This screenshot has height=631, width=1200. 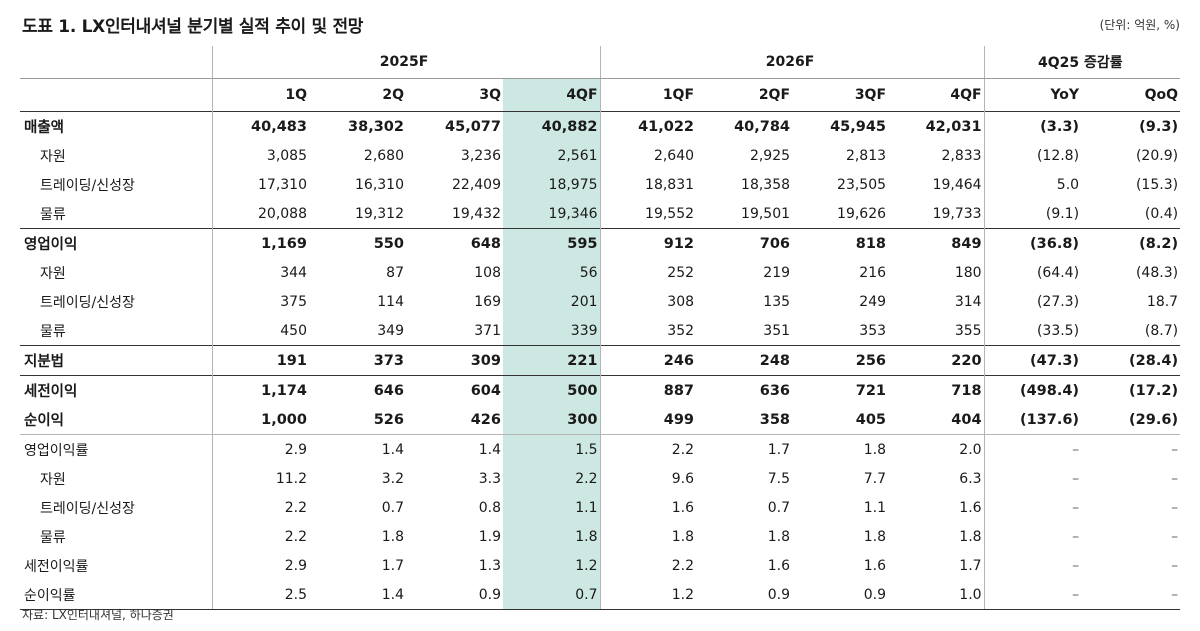 What do you see at coordinates (480, 155) in the screenshot?
I see `table-cell: 3,236` at bounding box center [480, 155].